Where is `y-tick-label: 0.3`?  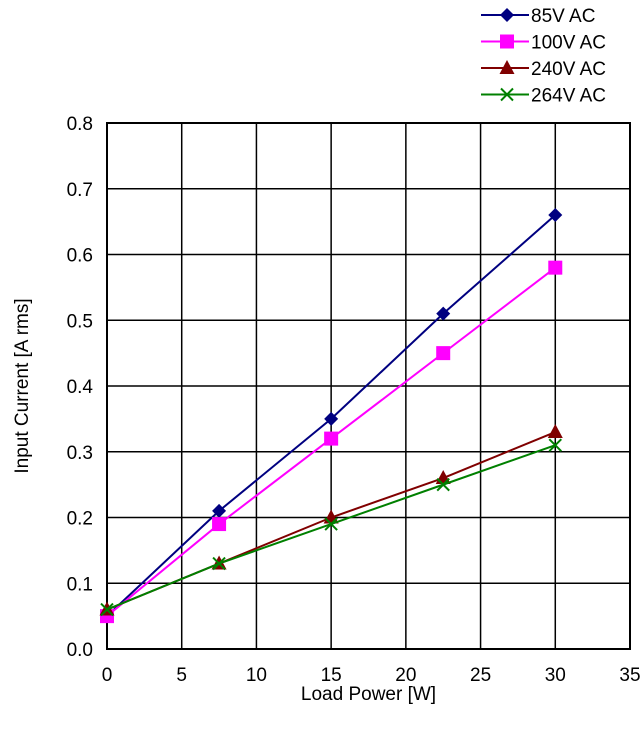
y-tick-label: 0.3 is located at coordinates (80, 453).